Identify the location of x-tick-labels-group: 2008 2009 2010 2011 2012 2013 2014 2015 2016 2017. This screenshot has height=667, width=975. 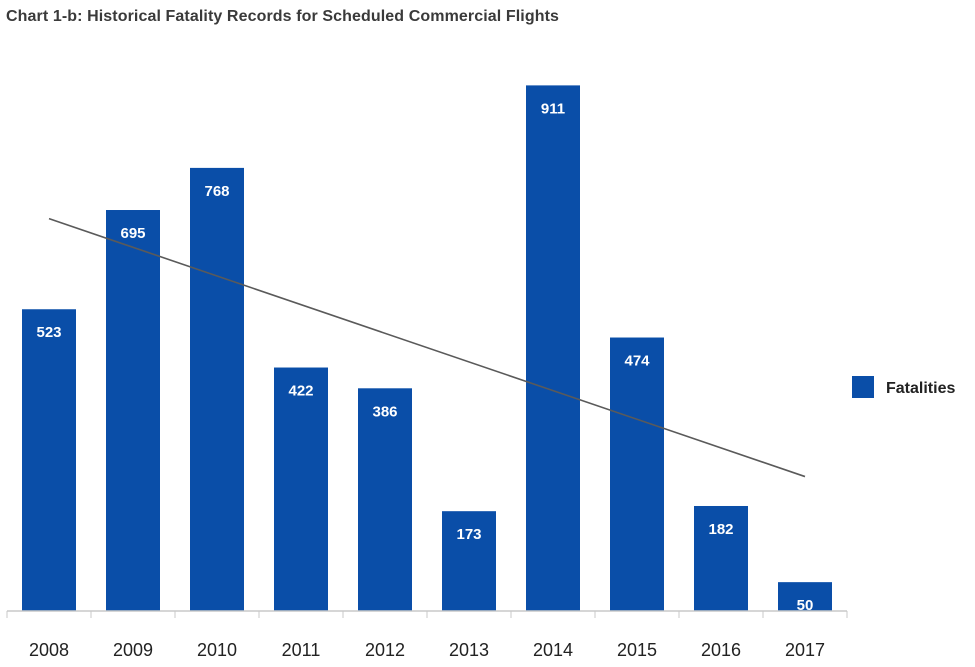
(427, 650).